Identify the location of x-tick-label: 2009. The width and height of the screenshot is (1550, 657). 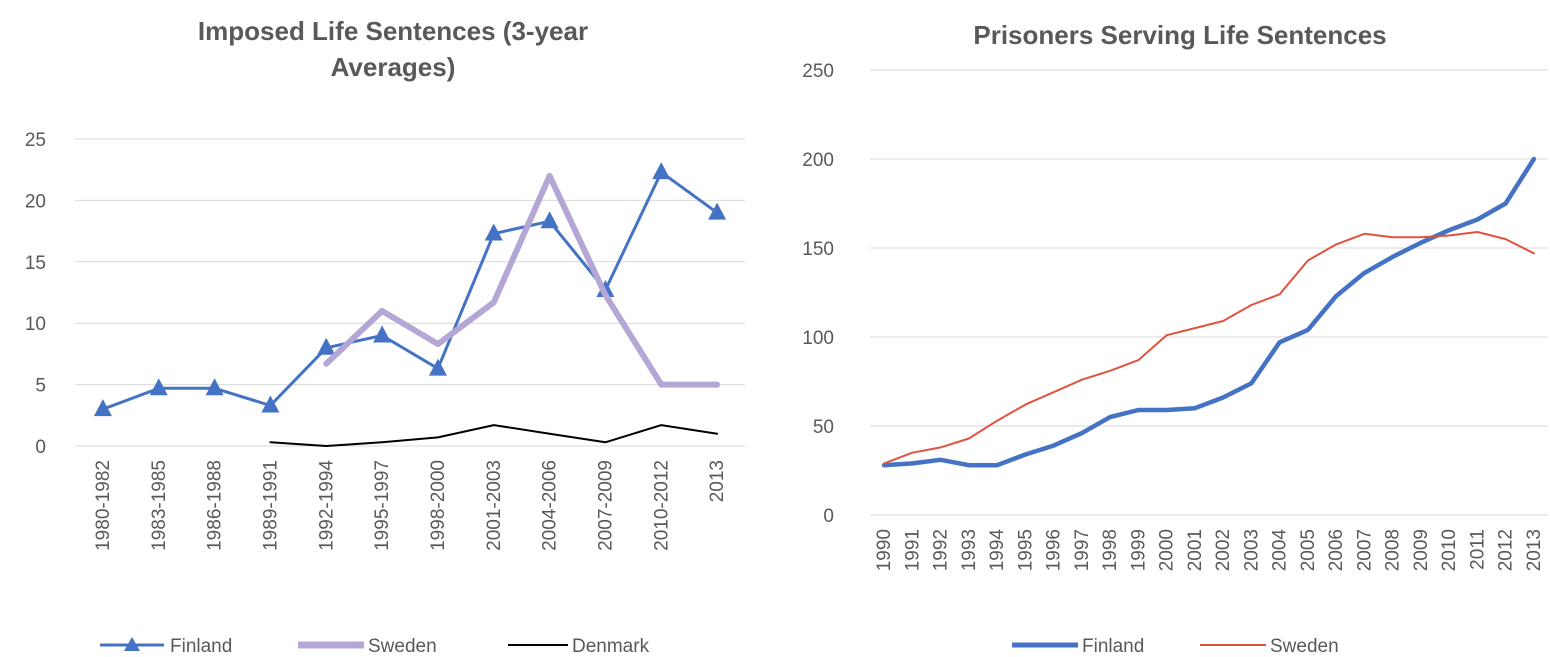
(1421, 550).